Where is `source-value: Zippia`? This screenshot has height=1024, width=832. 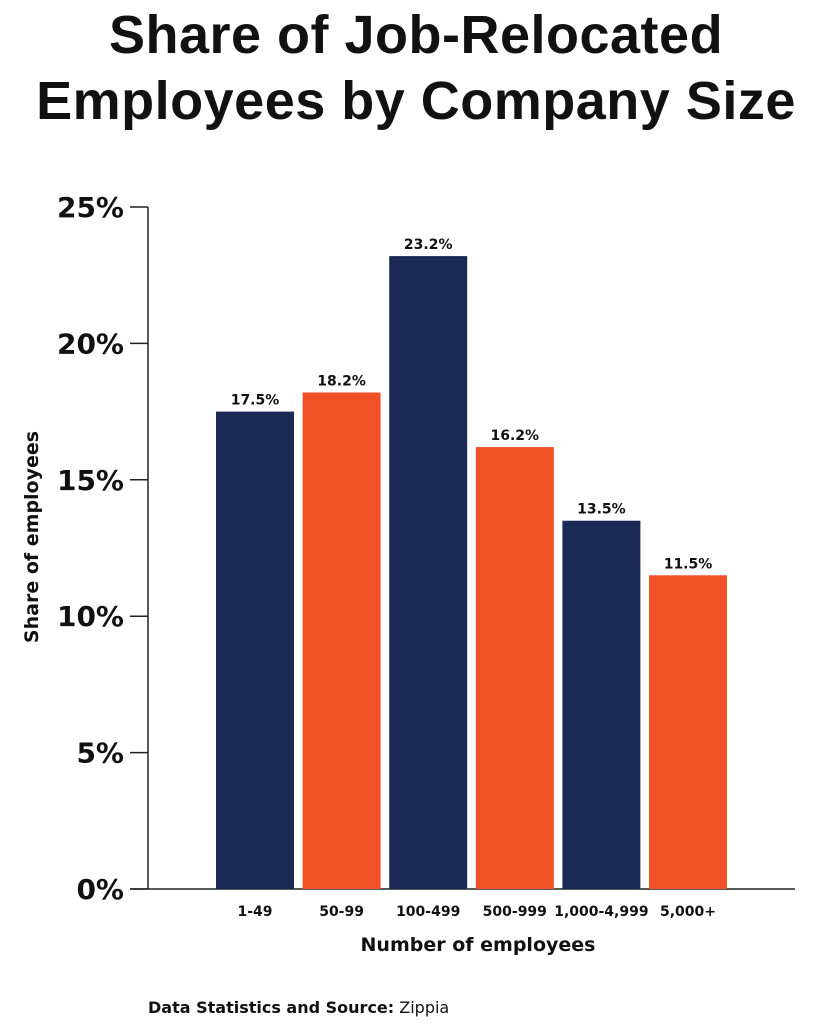
source-value: Zippia is located at coordinates (424, 1007).